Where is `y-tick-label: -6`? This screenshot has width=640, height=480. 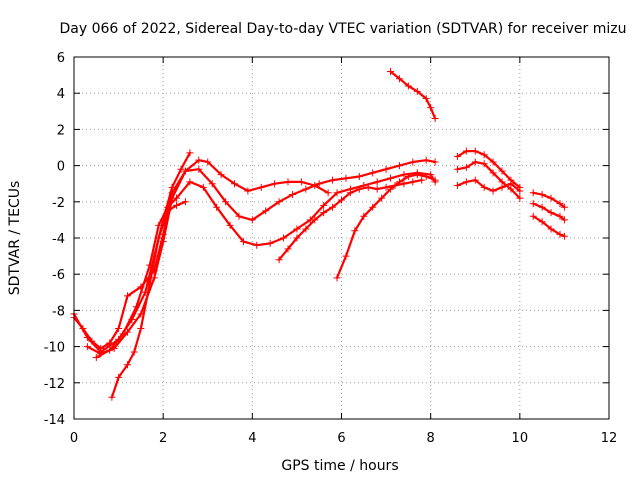
y-tick-label: -6 is located at coordinates (58, 275).